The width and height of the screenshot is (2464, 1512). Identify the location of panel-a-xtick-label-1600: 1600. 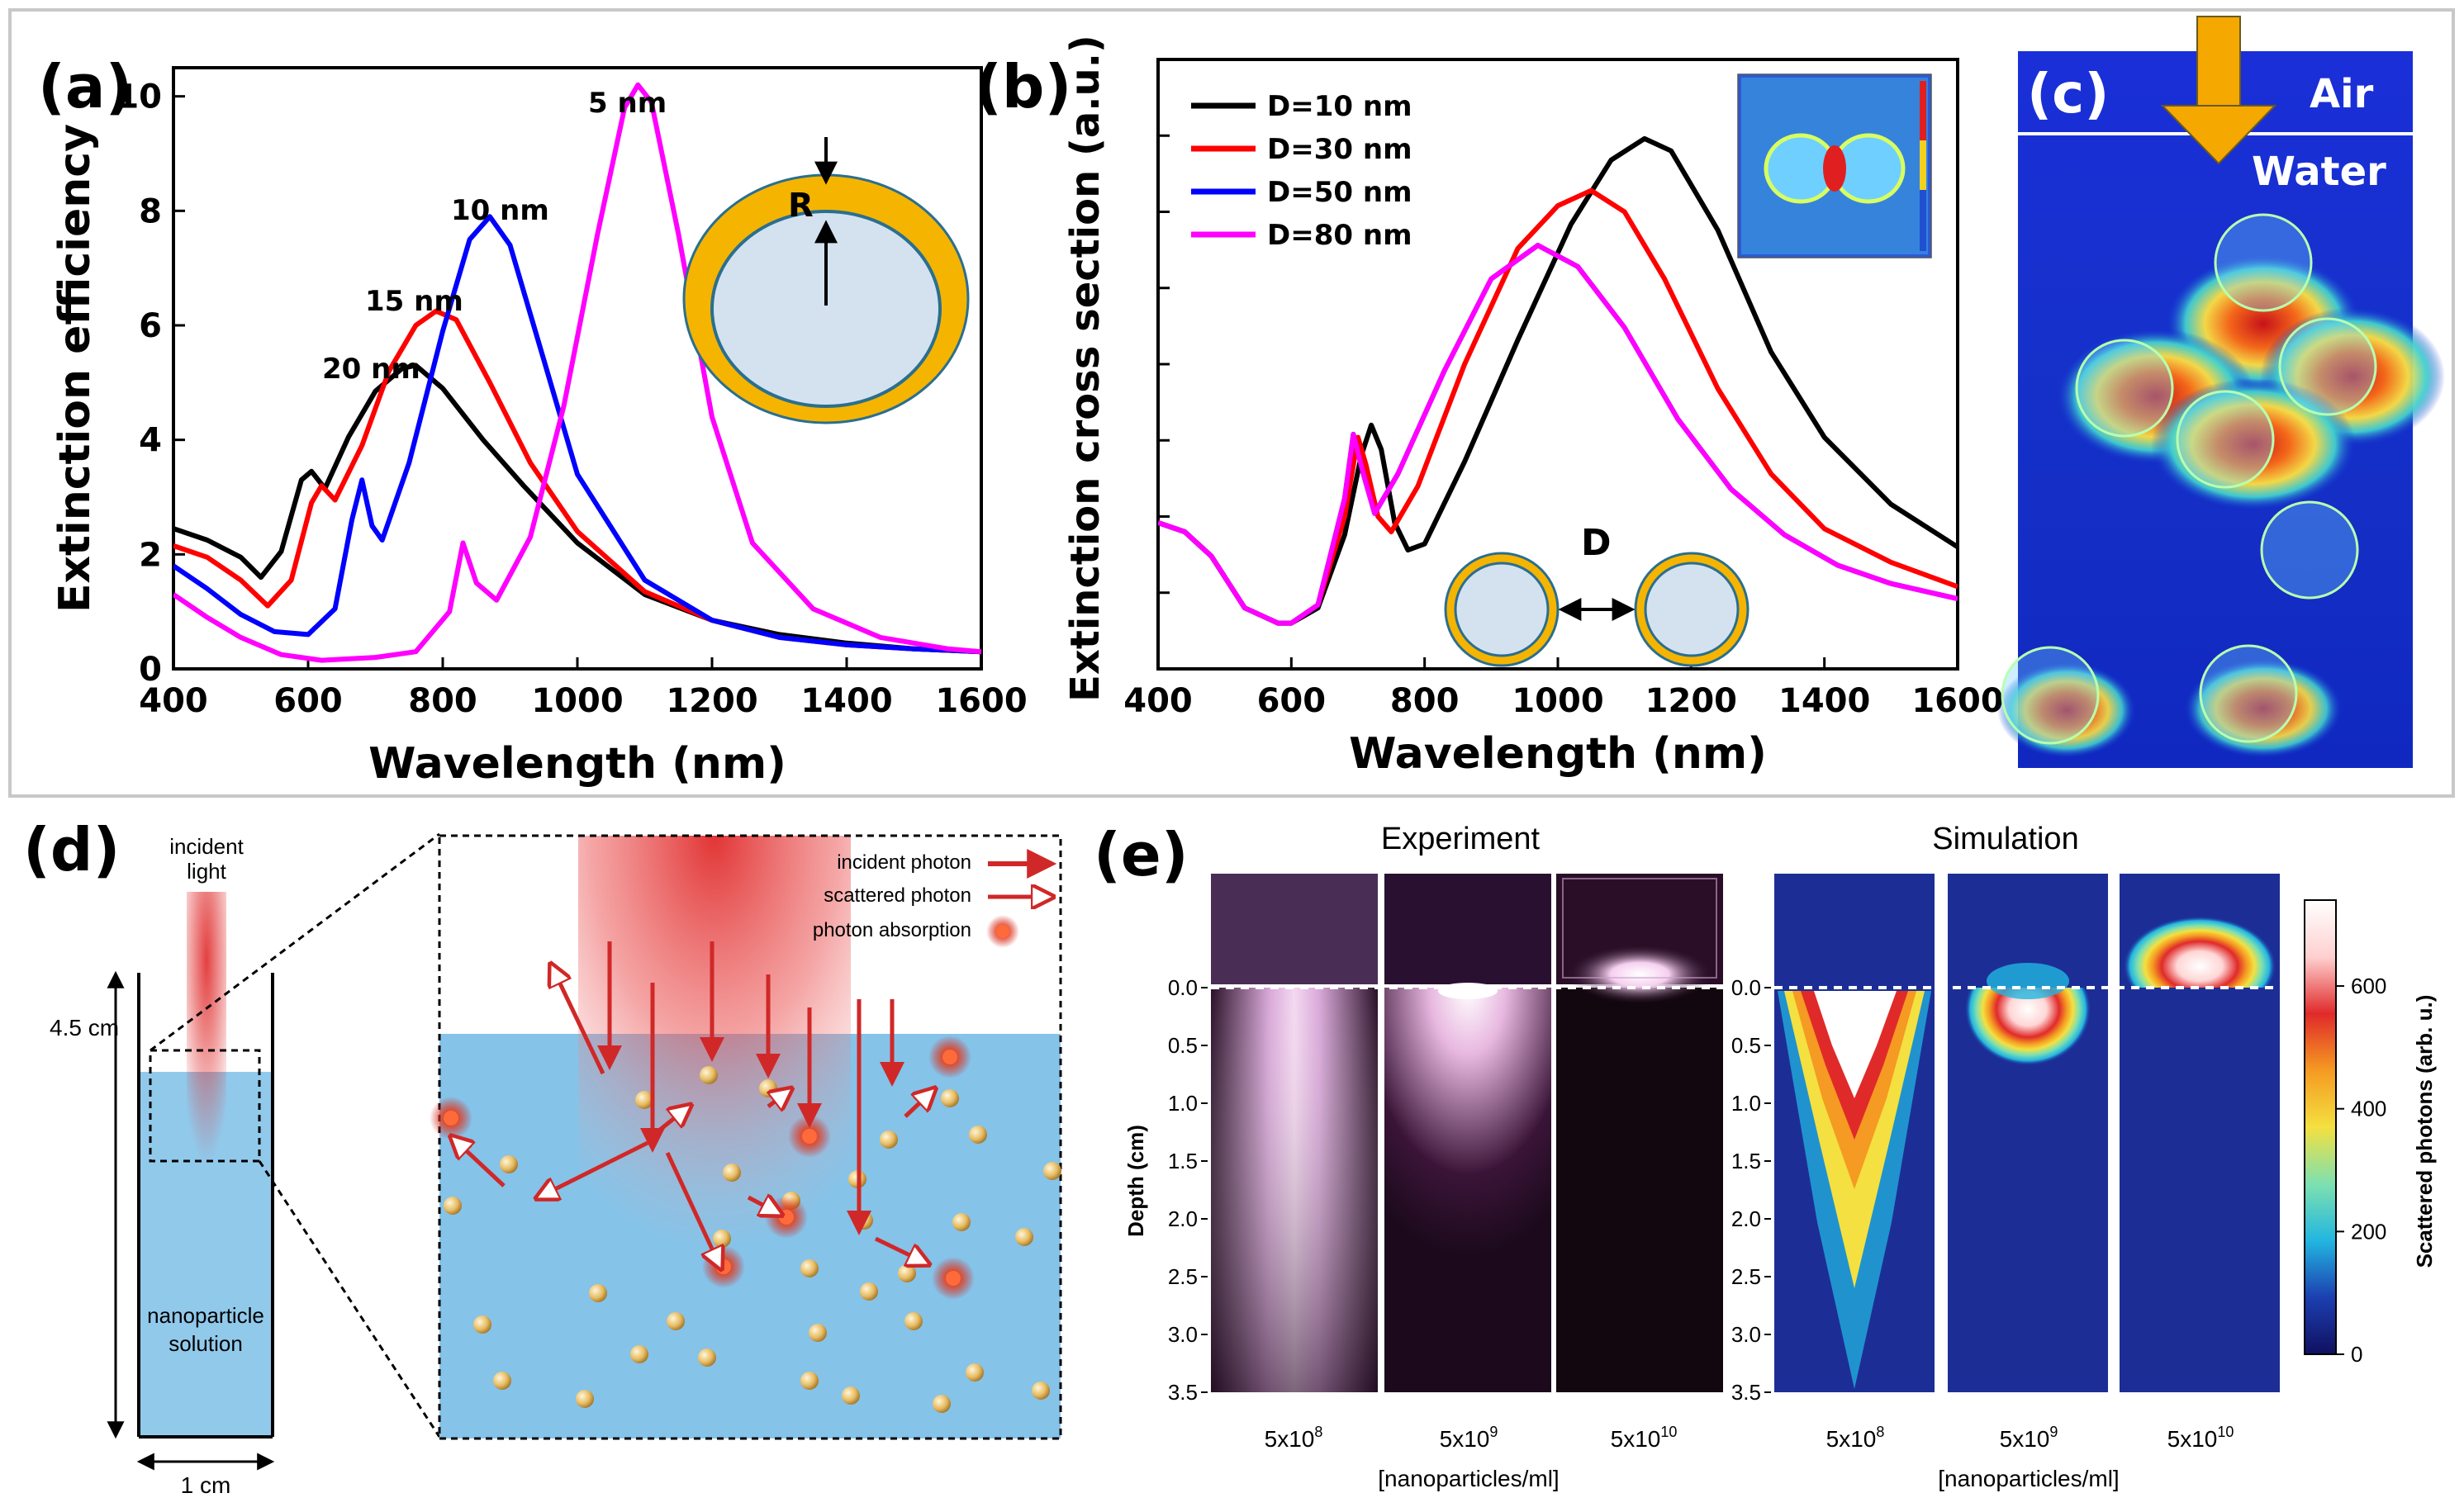
(981, 701).